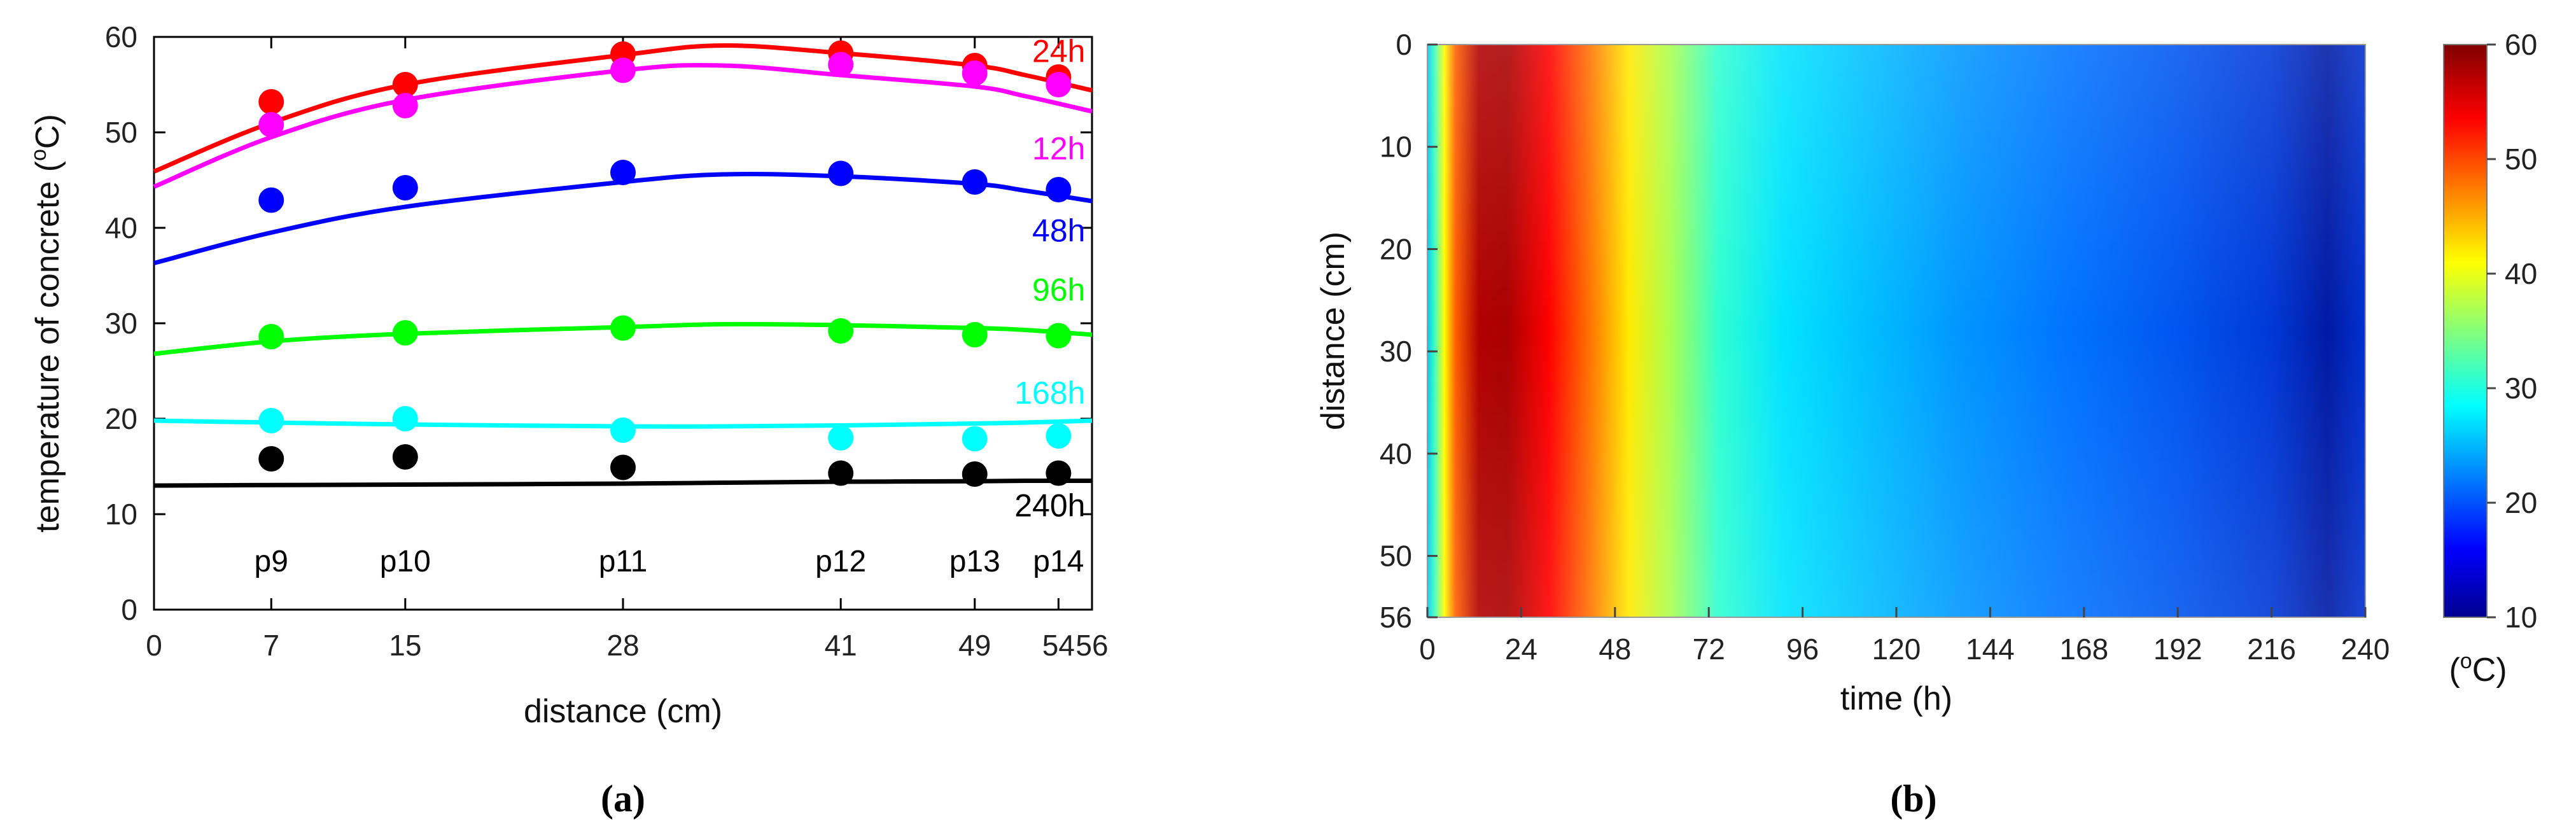  What do you see at coordinates (975, 334) in the screenshot?
I see `data-point-96h-p13` at bounding box center [975, 334].